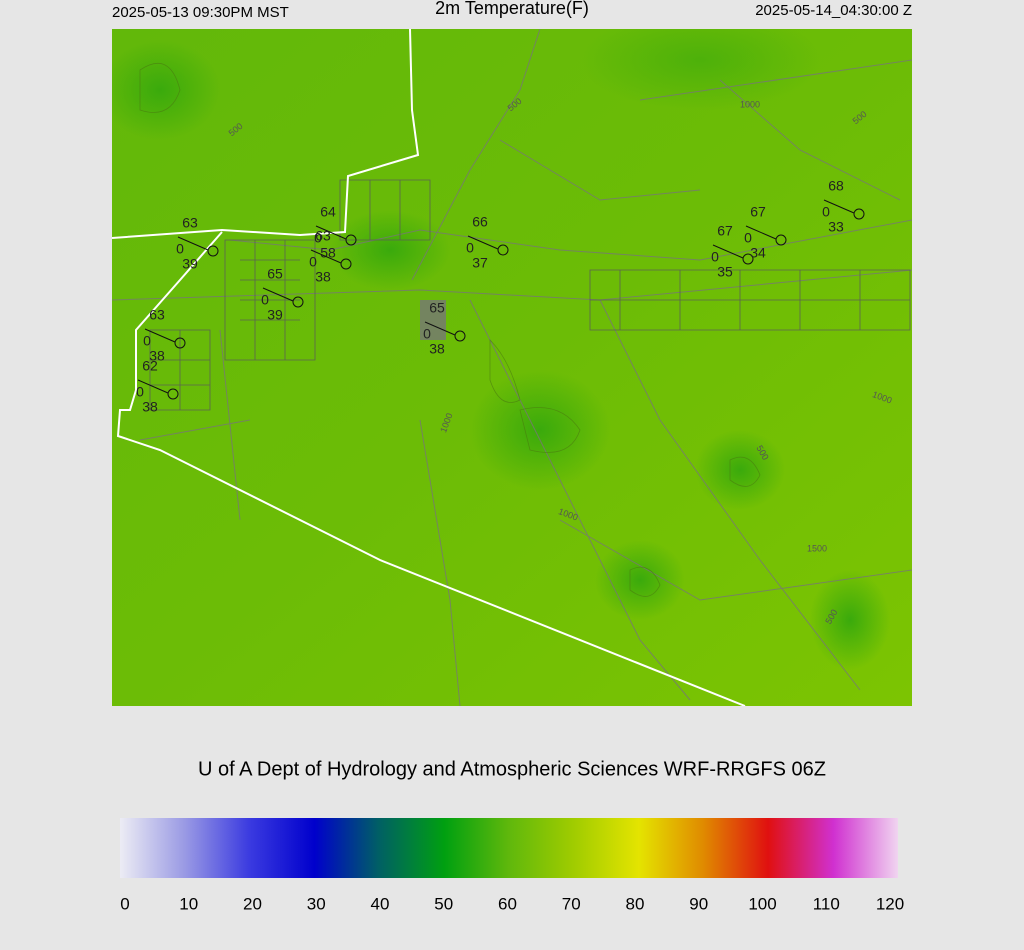  What do you see at coordinates (512, 9) in the screenshot?
I see `map-title: 2m Temperature(F)` at bounding box center [512, 9].